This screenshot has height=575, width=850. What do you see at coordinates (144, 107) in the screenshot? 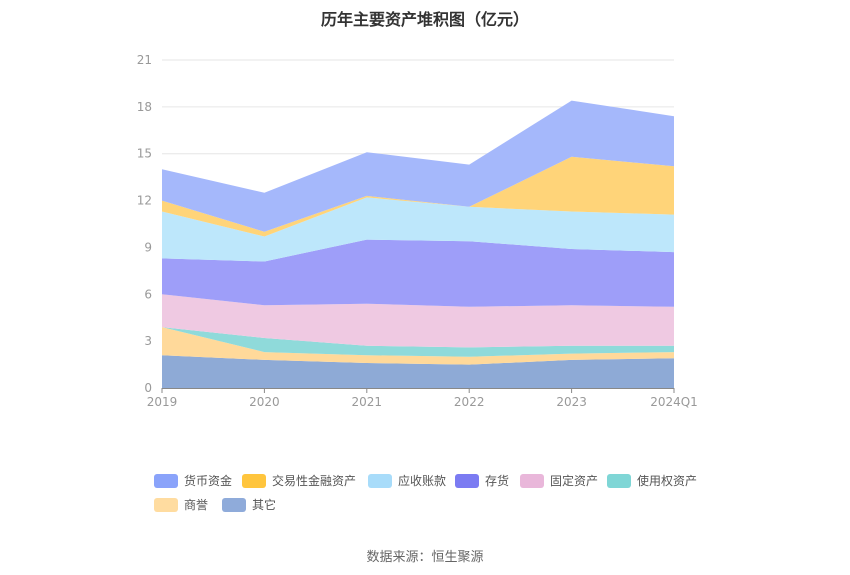
I see `y-tick-label: 18` at bounding box center [144, 107].